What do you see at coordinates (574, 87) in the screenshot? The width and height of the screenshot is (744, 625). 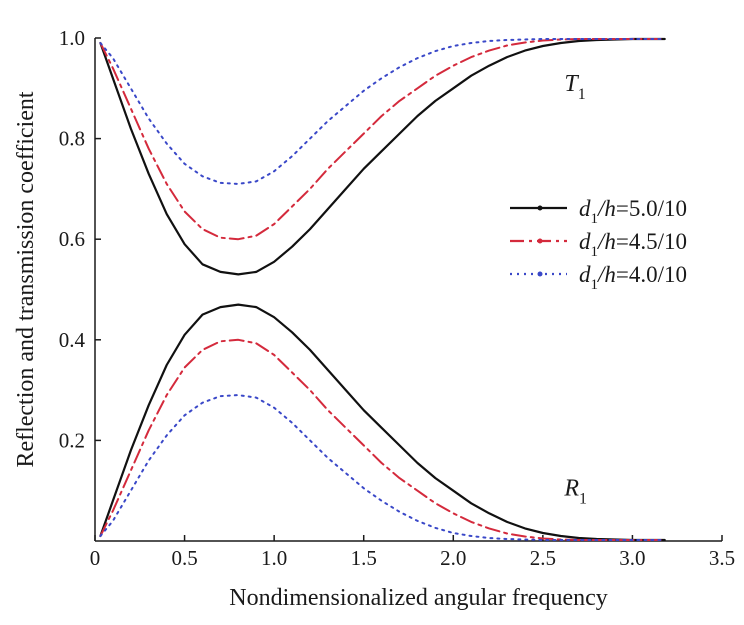 I see `annotation-t1: T1` at bounding box center [574, 87].